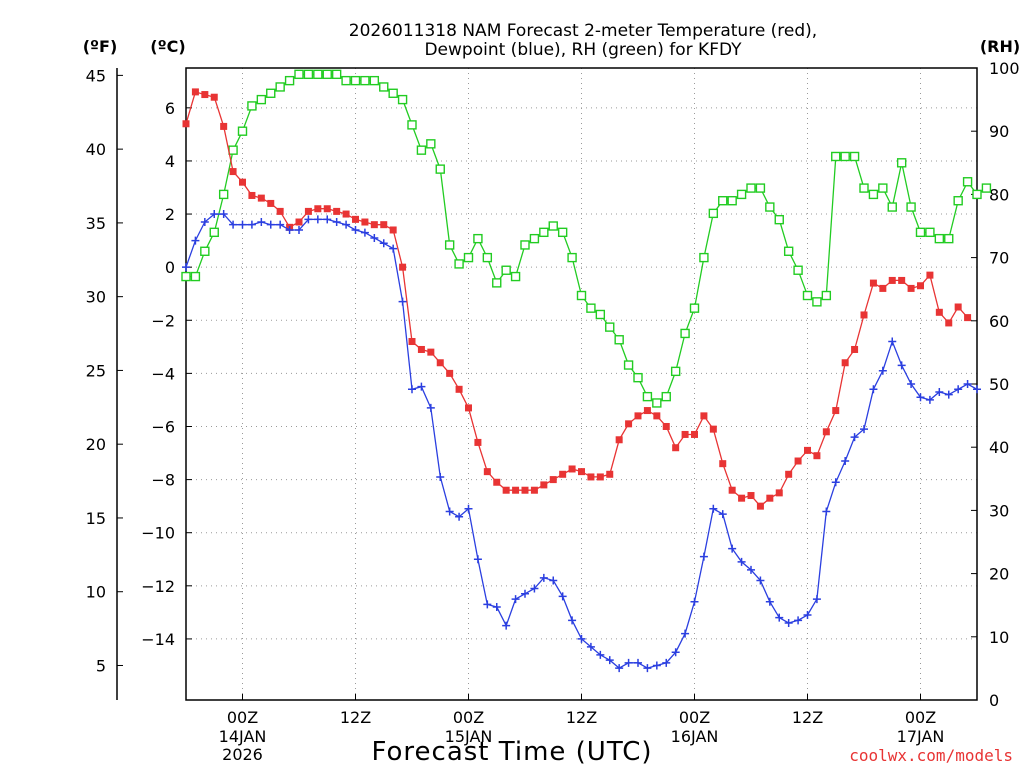 This screenshot has height=768, width=1024. Describe the element at coordinates (355, 717) in the screenshot. I see `x-tick-label-time: 12Z` at that location.